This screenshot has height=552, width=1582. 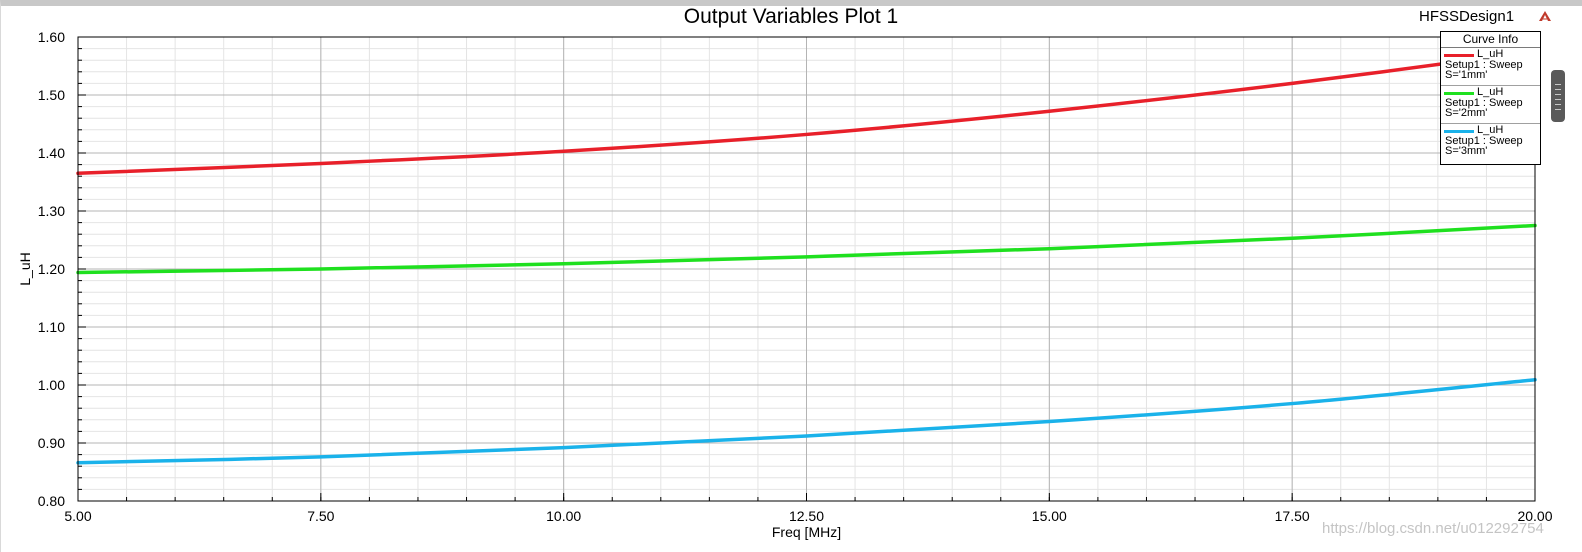 I want to click on y-tick-label: 1.20, so click(x=51, y=269).